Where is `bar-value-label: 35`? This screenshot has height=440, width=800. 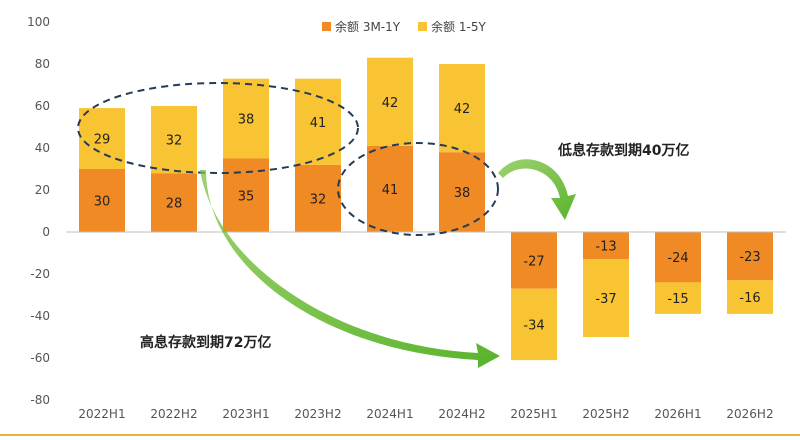 bar-value-label: 35 is located at coordinates (246, 196).